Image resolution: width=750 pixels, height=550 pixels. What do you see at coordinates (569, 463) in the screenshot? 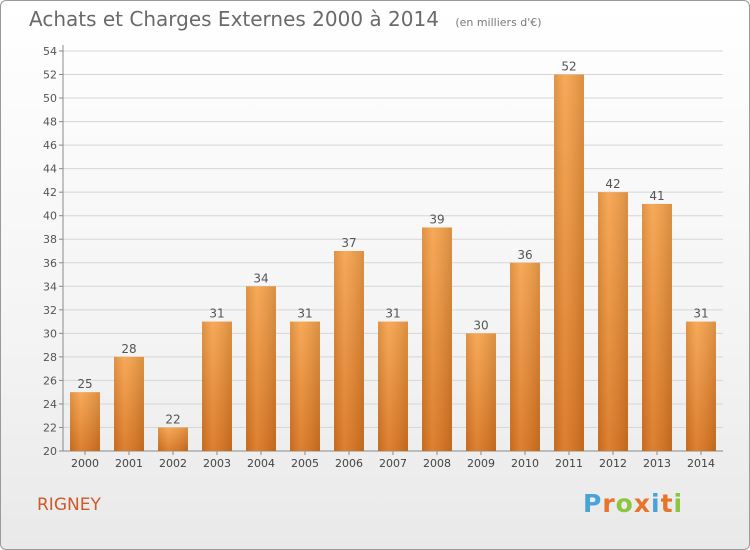
I see `x-tick-label: 2011` at bounding box center [569, 463].